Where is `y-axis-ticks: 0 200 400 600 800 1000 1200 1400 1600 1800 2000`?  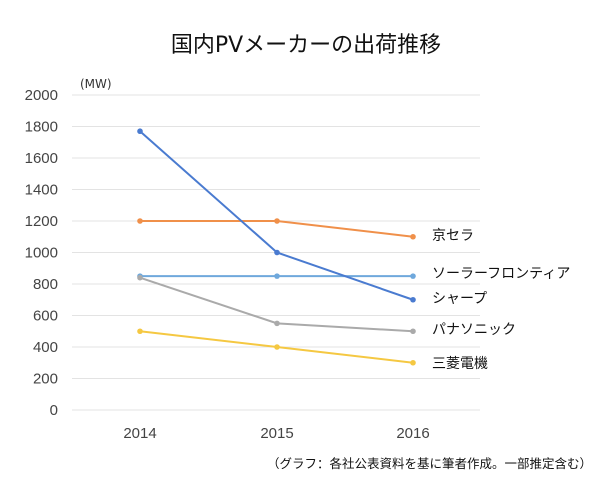
y-axis-ticks: 0 200 400 600 800 1000 1200 1400 1600 1800 2000 is located at coordinates (41, 253).